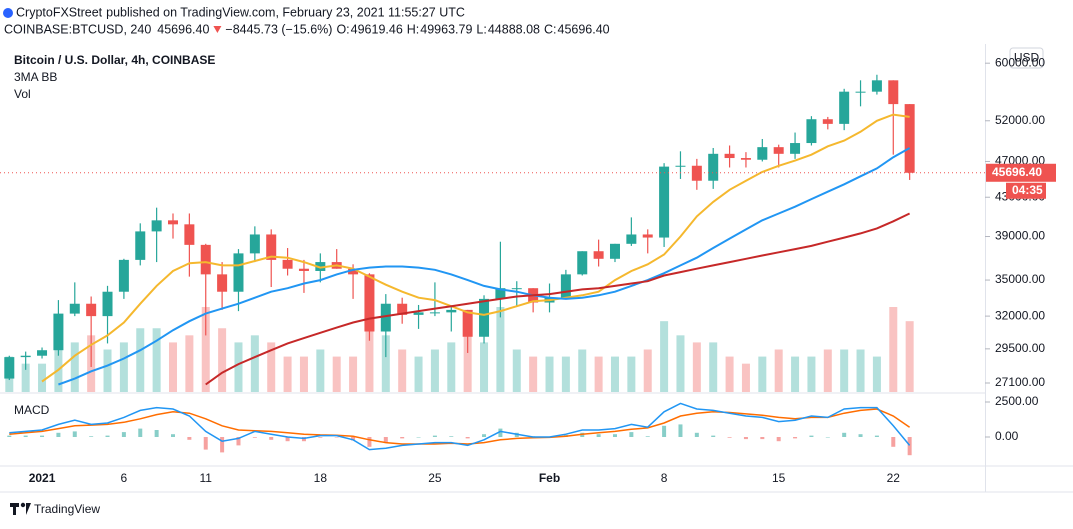 The image size is (1073, 529). Describe the element at coordinates (550, 29) in the screenshot. I see `header-text: C:` at that location.